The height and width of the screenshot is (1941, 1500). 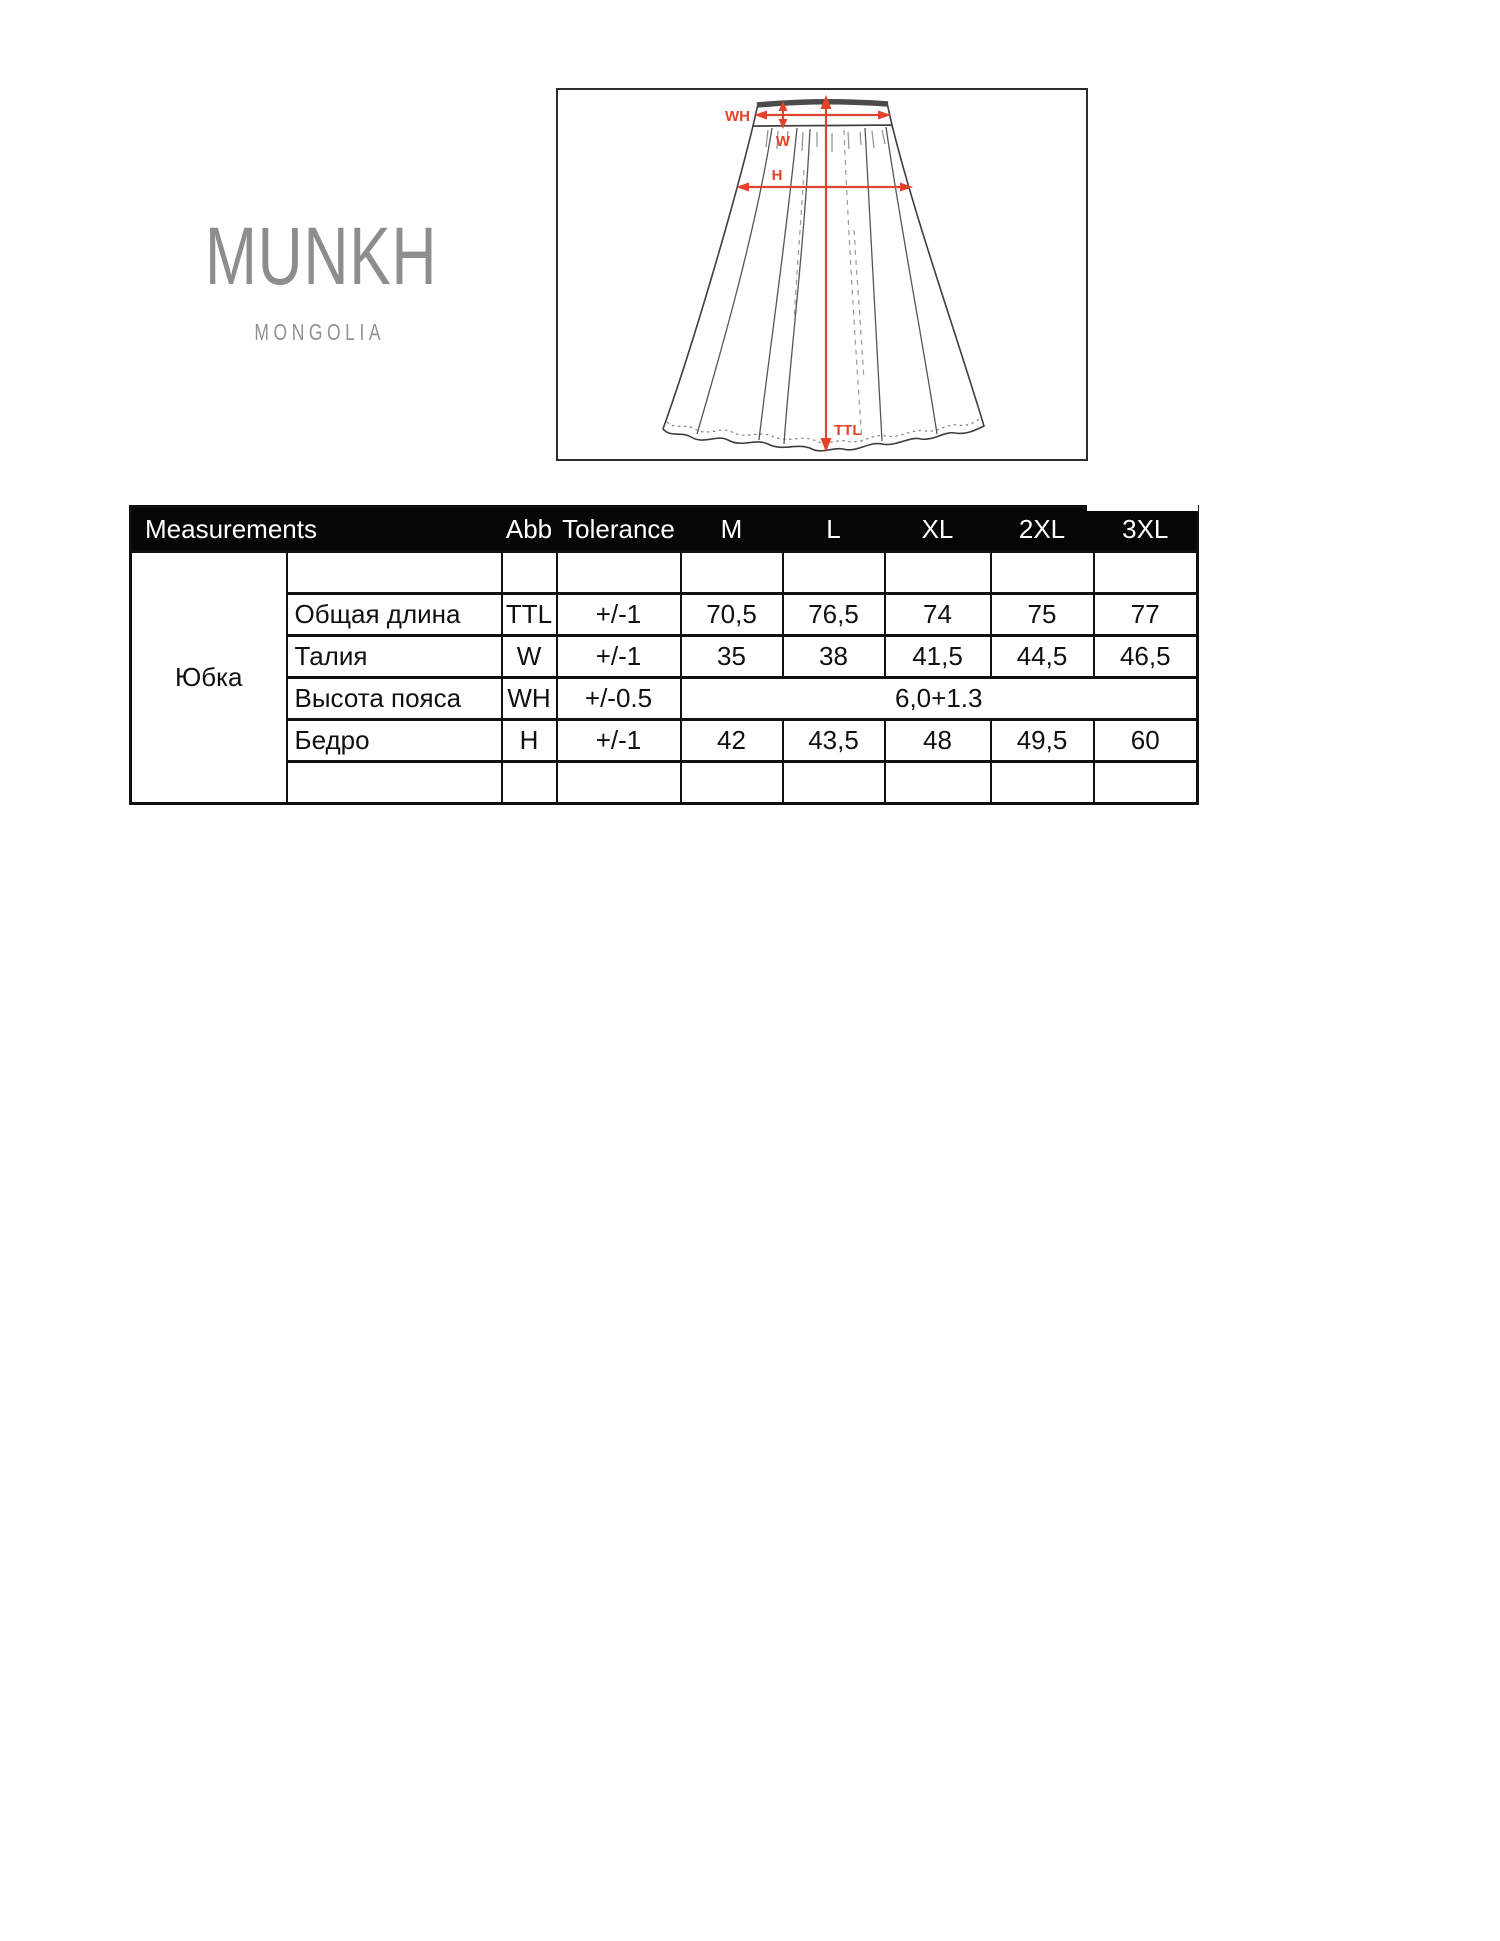 What do you see at coordinates (826, 102) in the screenshot?
I see `ttl-arrowhead-up` at bounding box center [826, 102].